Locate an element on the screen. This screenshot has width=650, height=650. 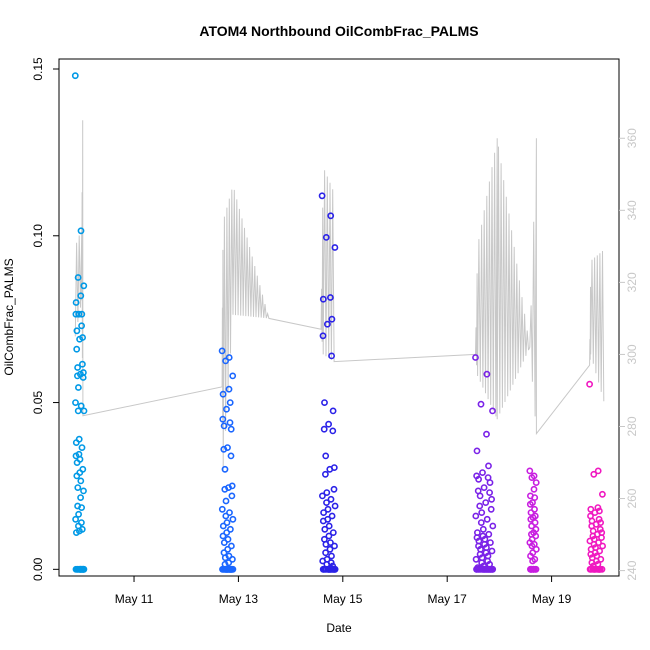
x-axis-label: Date is located at coordinates (339, 628).